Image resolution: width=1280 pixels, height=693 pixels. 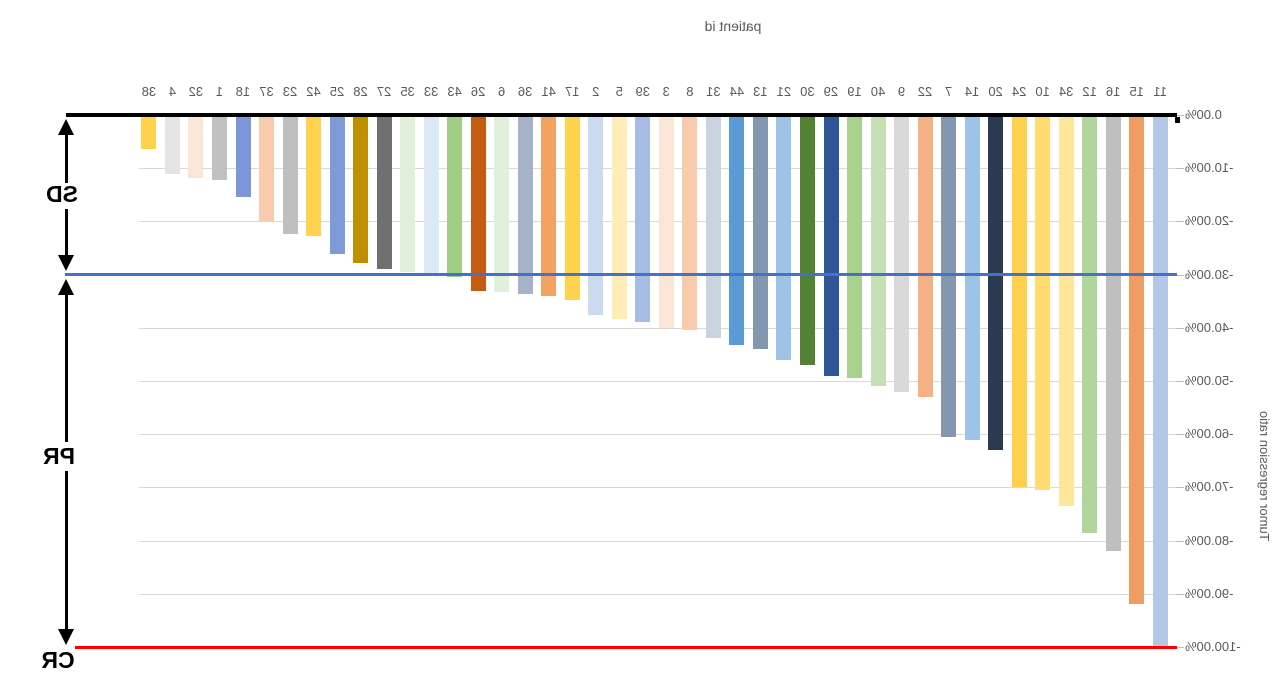 What do you see at coordinates (1213, 646) in the screenshot?
I see `y-axis-tick-label: -100.00%` at bounding box center [1213, 646].